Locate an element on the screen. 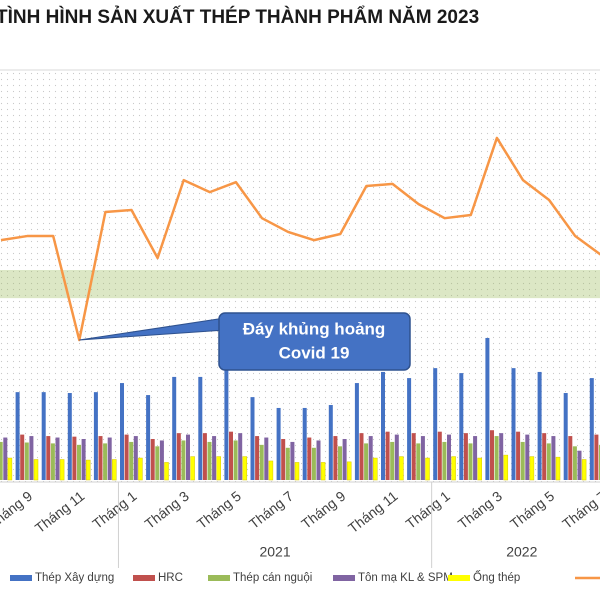  x-tick-label: Tháng 1 is located at coordinates (427, 510).